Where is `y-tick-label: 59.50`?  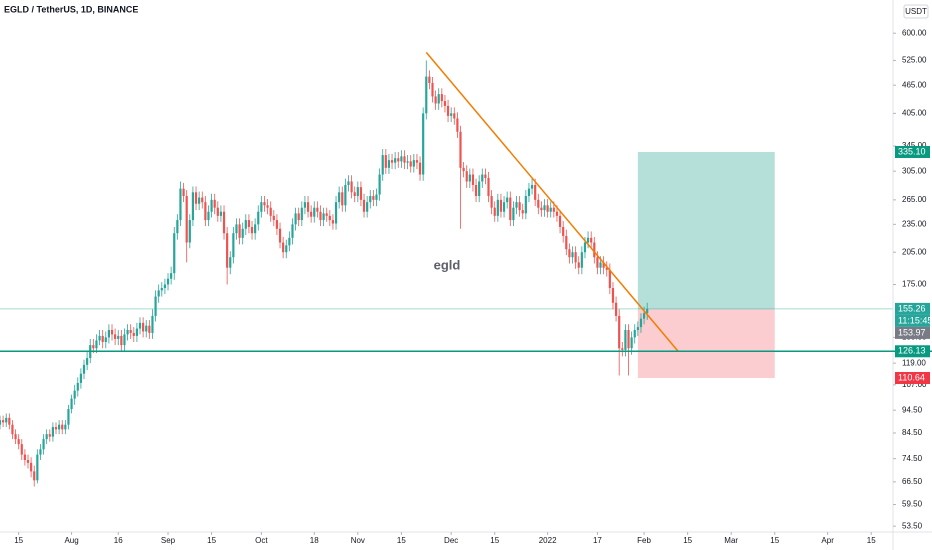
y-tick-label: 59.50 is located at coordinates (912, 504).